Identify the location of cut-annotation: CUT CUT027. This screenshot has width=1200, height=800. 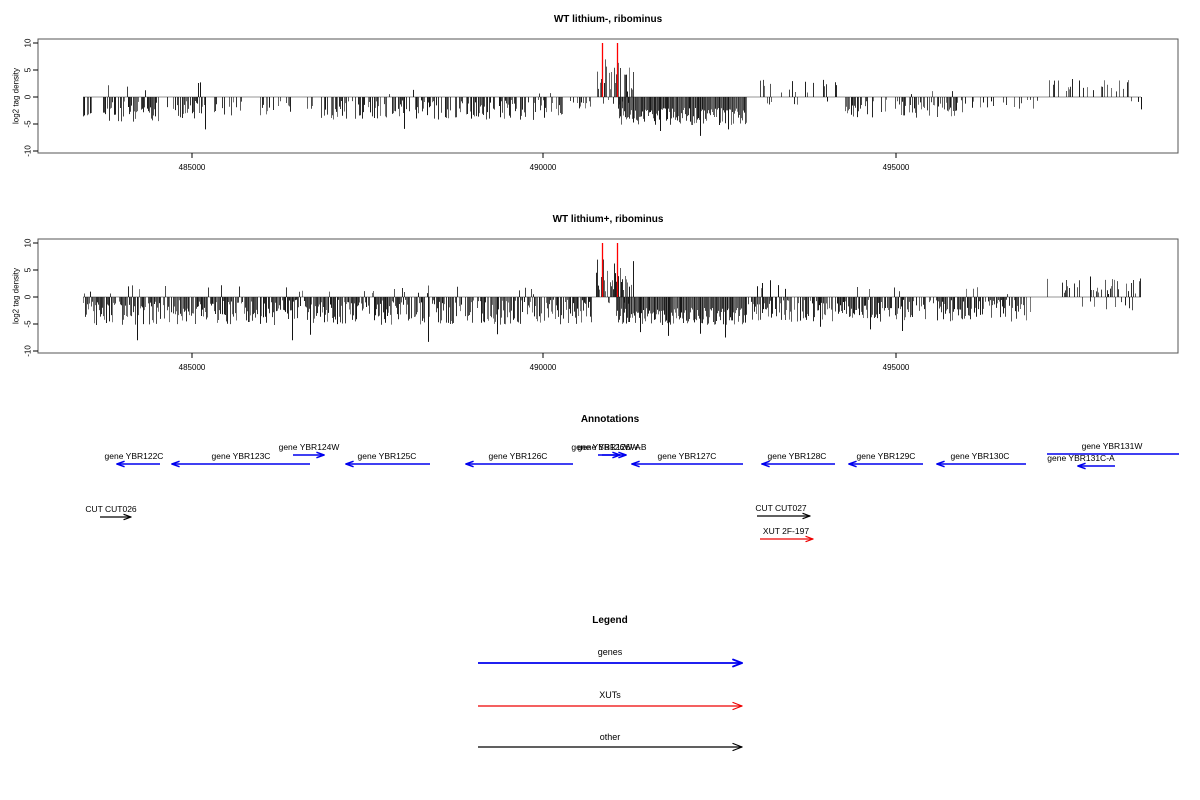
(783, 511).